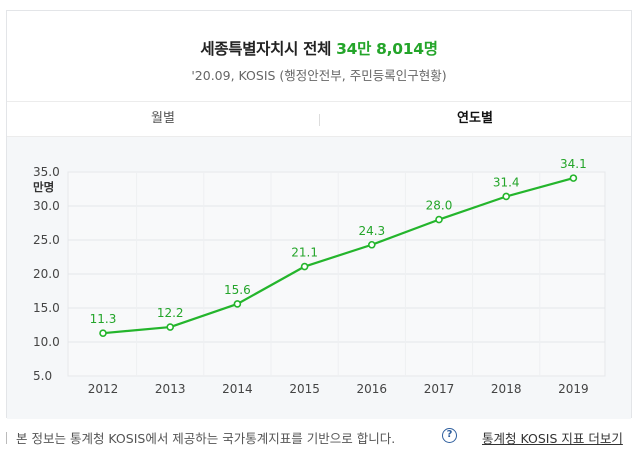  What do you see at coordinates (387, 49) in the screenshot?
I see `population-total: 34만 8,014명` at bounding box center [387, 49].